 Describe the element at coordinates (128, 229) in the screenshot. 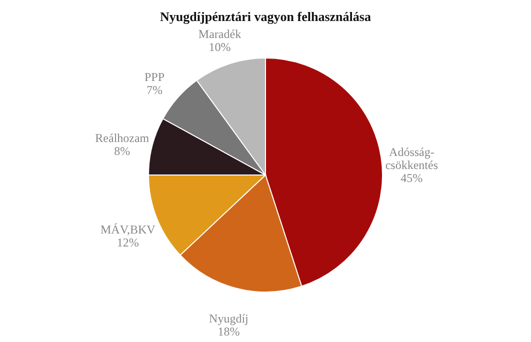

I see `slice-label: MÁV,BKV` at that location.